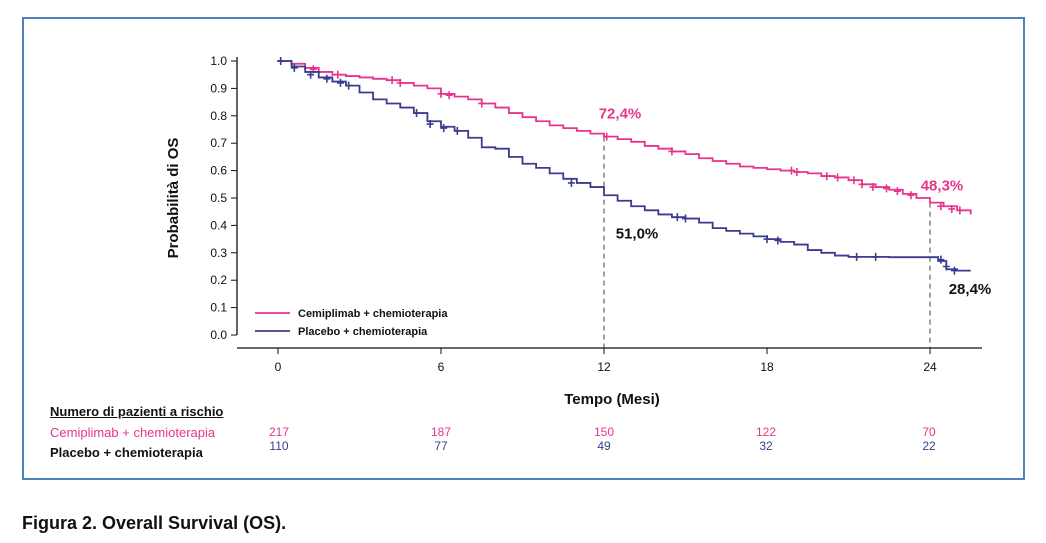  I want to click on y-tick-label: 0.5, so click(218, 198).